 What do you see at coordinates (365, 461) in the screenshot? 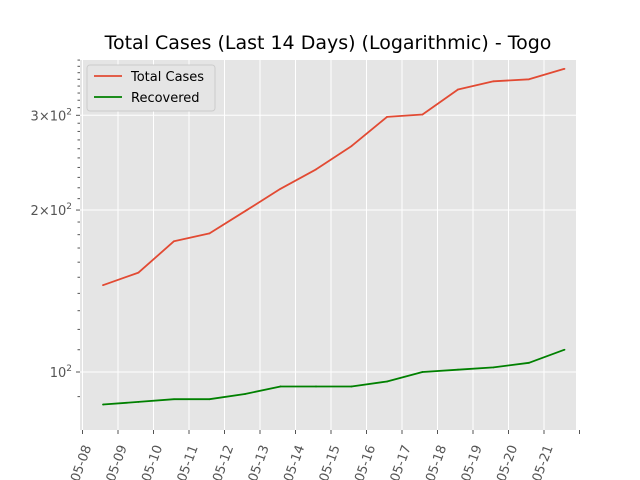
I see `x-tick-label: 05-16` at bounding box center [365, 461].